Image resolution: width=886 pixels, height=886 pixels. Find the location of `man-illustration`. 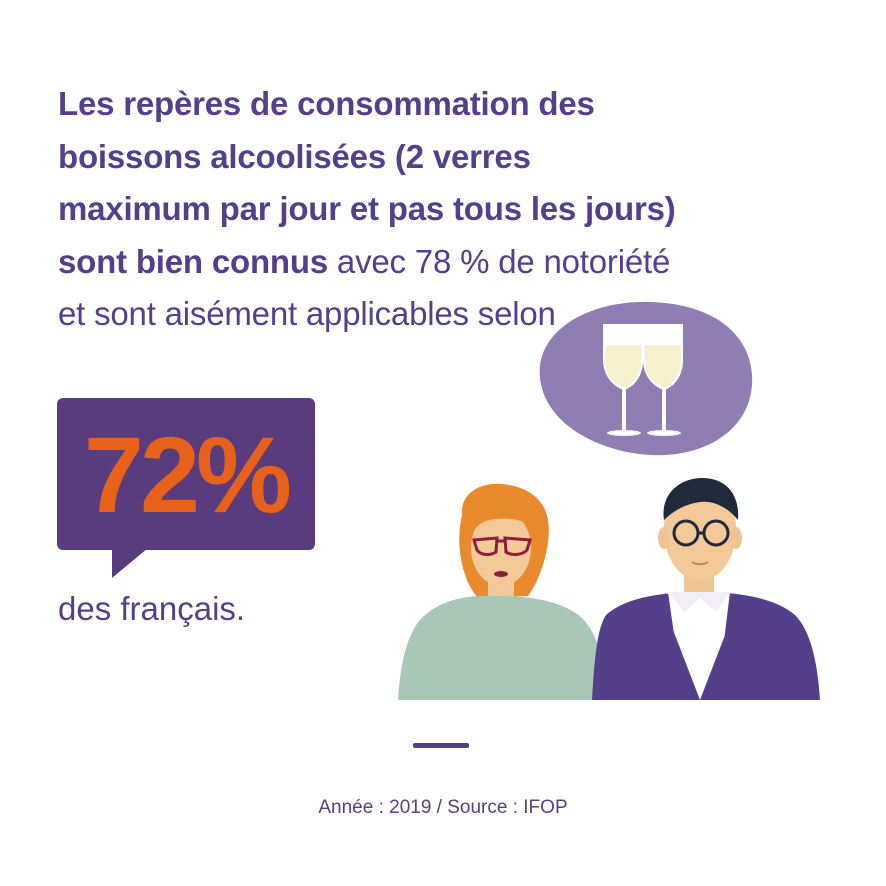

man-illustration is located at coordinates (706, 589).